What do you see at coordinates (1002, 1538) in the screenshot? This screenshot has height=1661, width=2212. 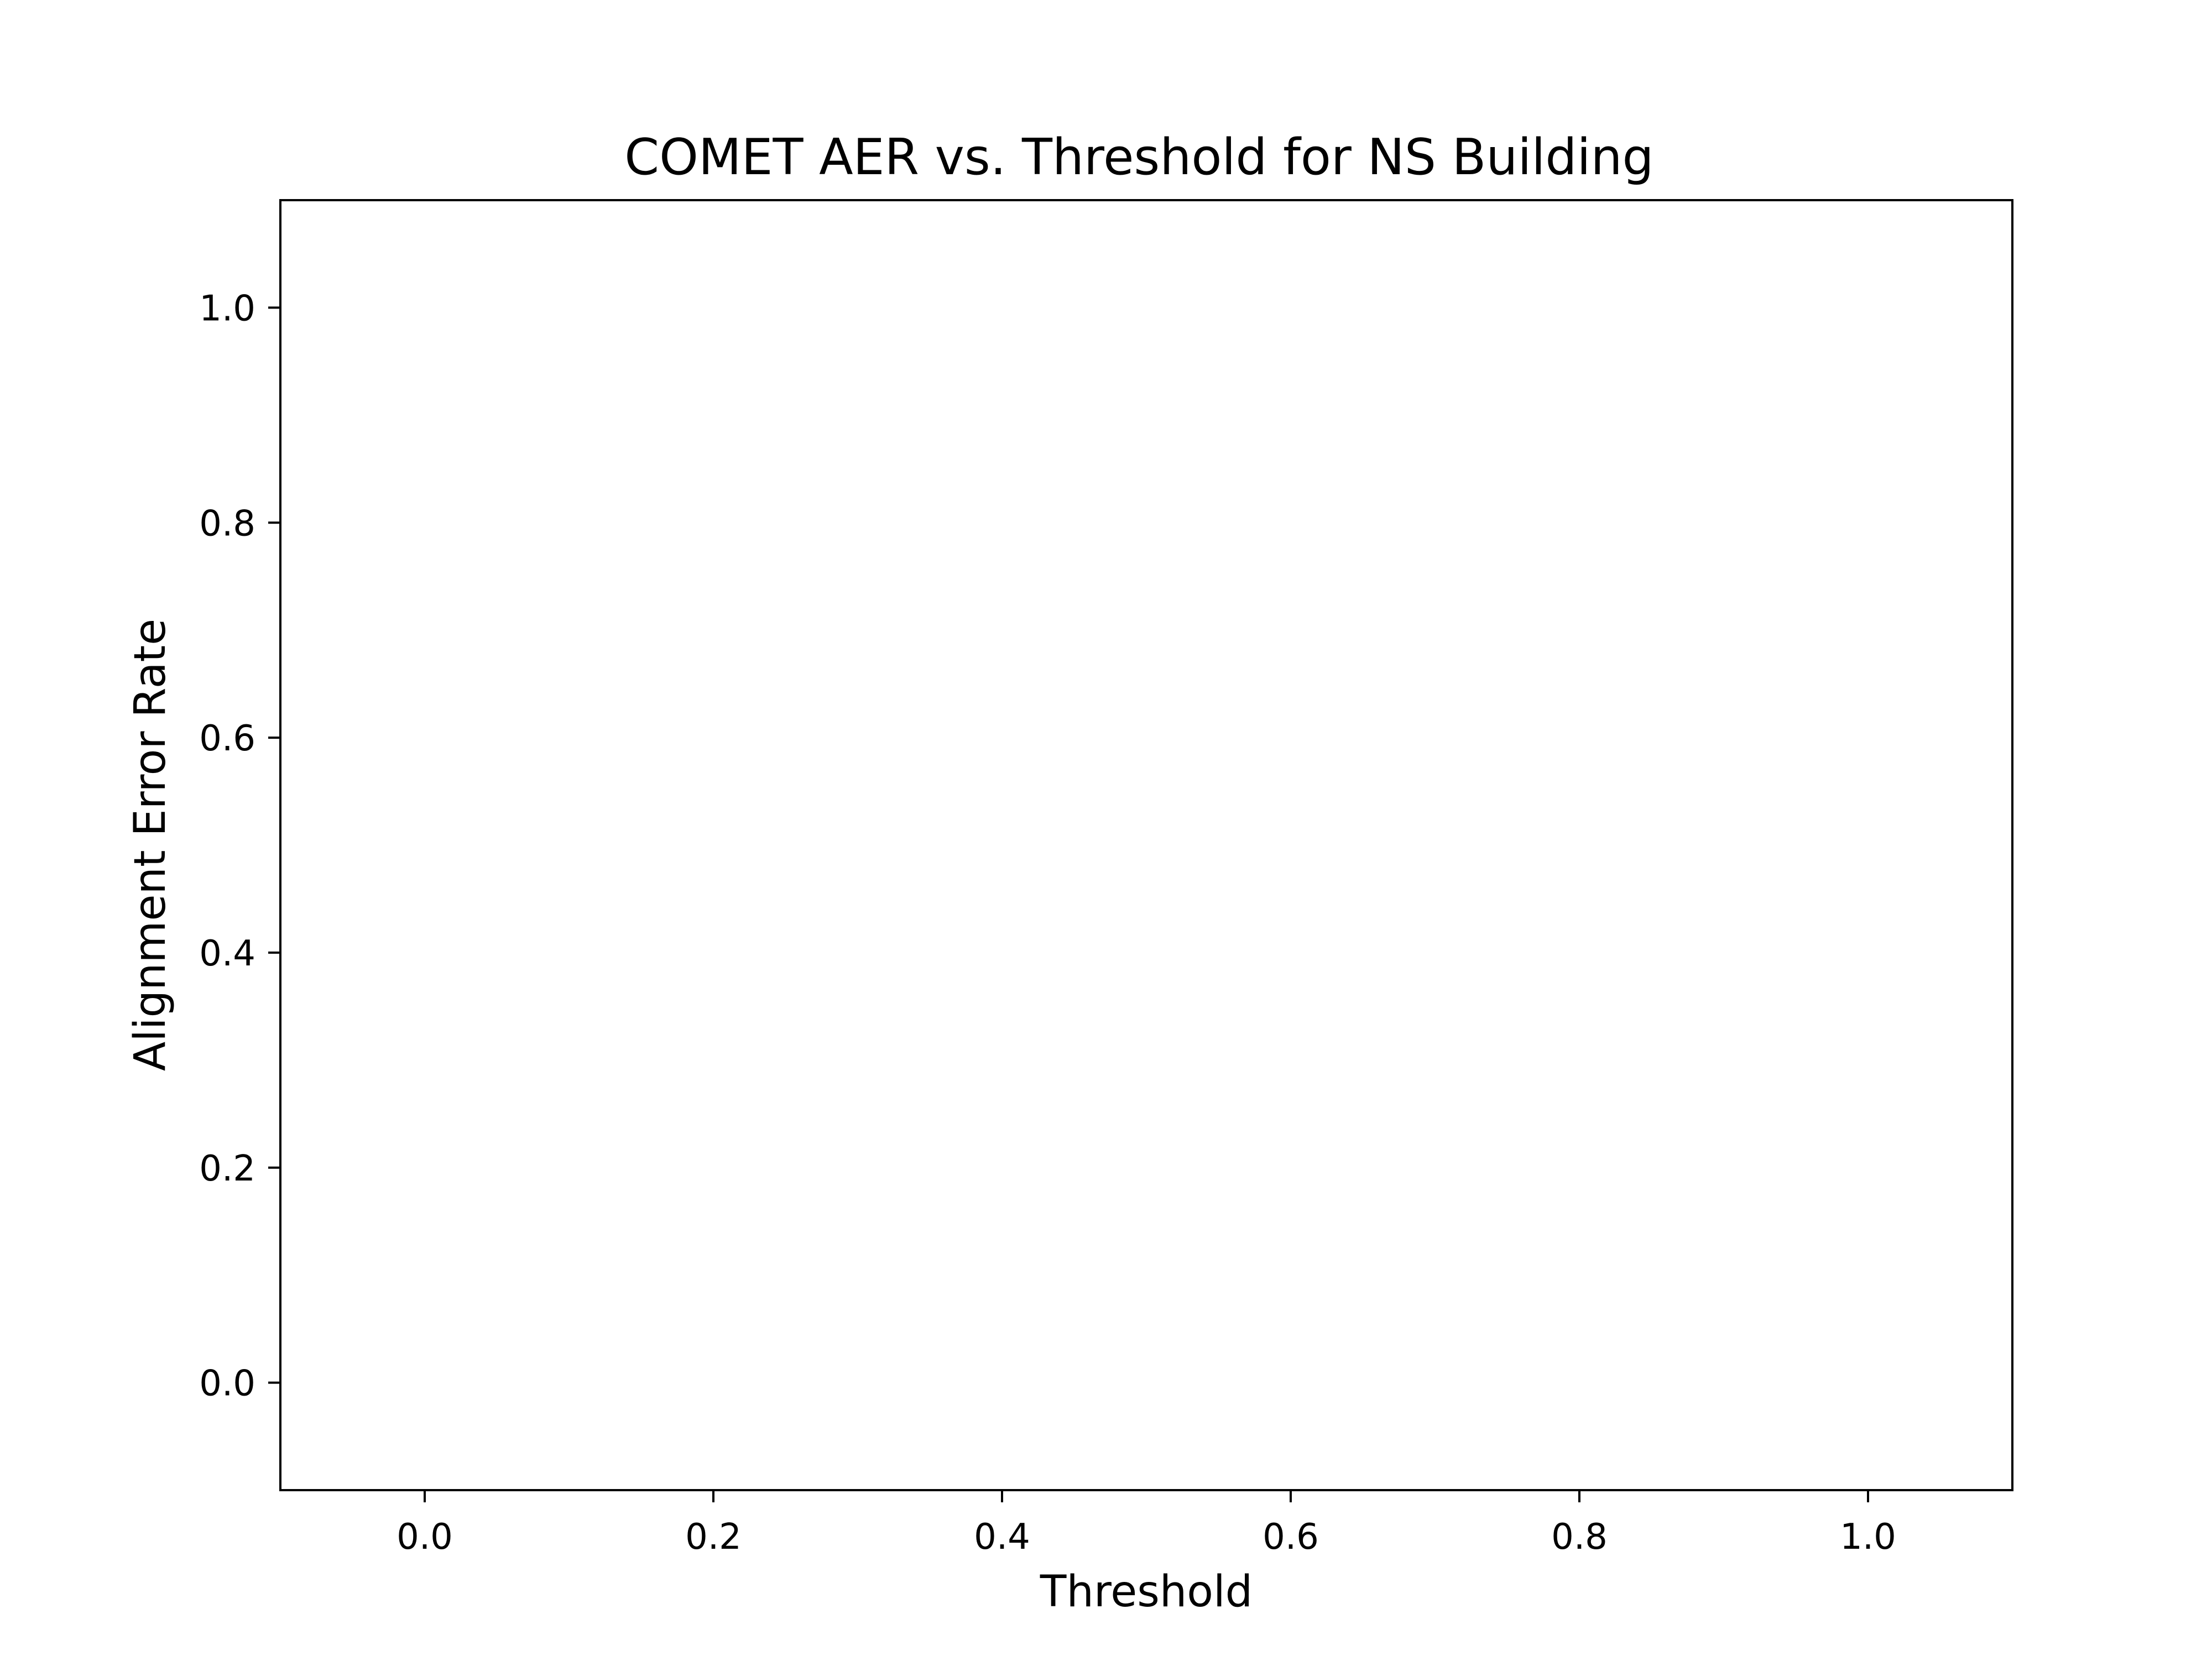 I see `x-tick-label: 0.4` at bounding box center [1002, 1538].